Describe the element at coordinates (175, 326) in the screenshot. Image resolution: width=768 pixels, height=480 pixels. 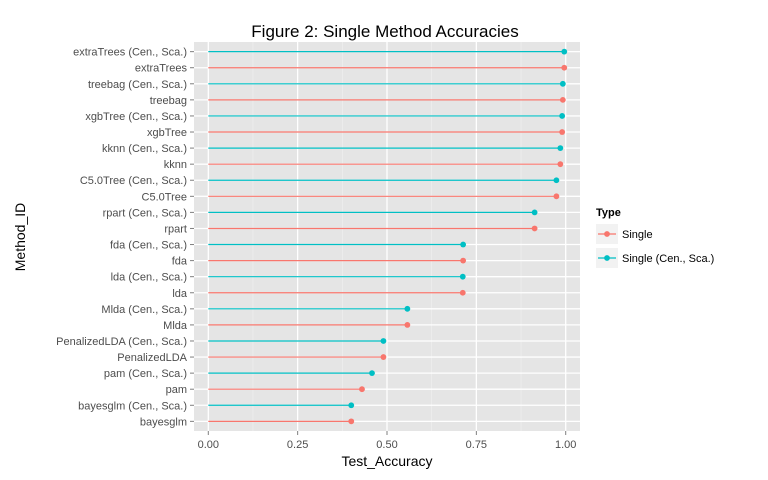
I see `y-tick-label: Mlda` at that location.